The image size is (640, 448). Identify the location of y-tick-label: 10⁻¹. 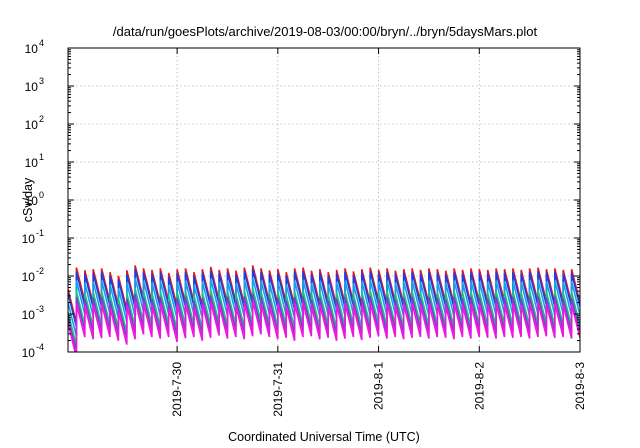
(33, 237).